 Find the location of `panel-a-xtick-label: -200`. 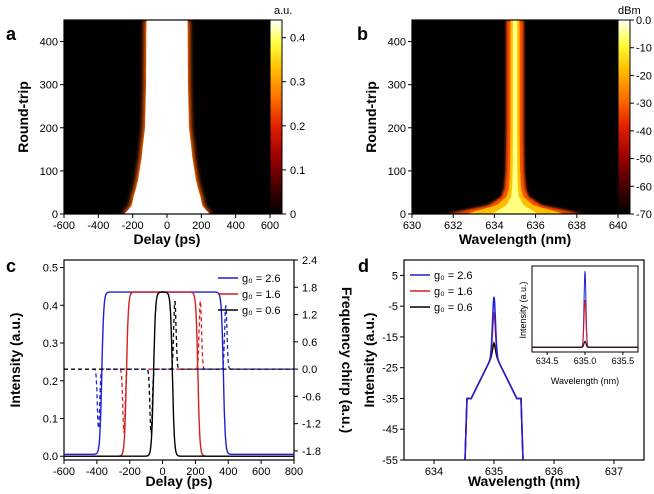

panel-a-xtick-label: -200 is located at coordinates (133, 226).